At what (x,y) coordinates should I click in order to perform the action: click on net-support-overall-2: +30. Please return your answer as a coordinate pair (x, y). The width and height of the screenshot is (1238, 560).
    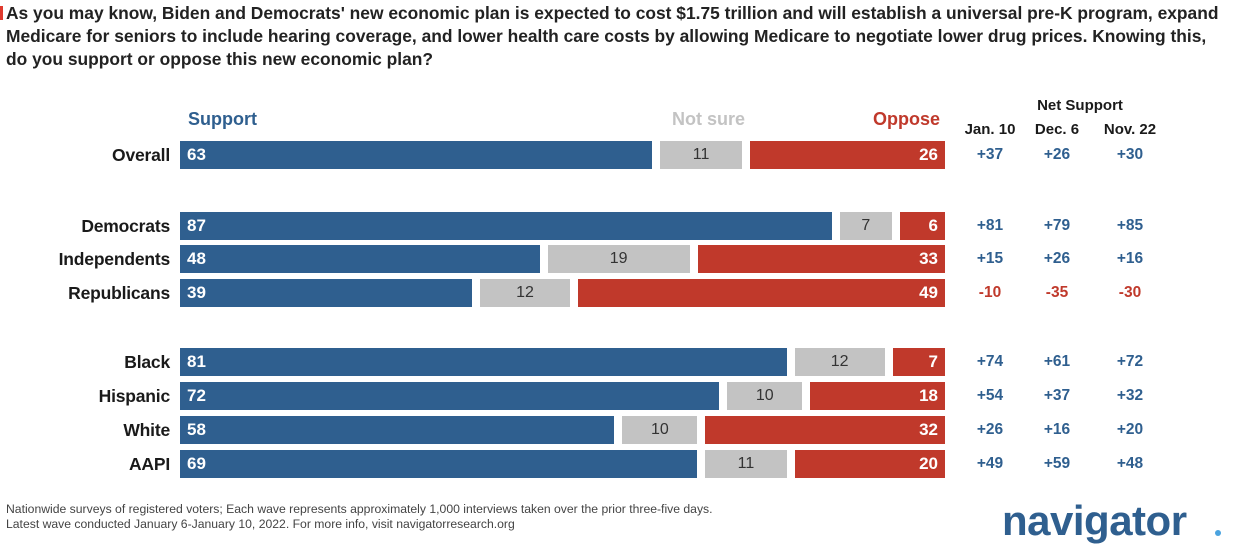
    Looking at the image, I should click on (1130, 154).